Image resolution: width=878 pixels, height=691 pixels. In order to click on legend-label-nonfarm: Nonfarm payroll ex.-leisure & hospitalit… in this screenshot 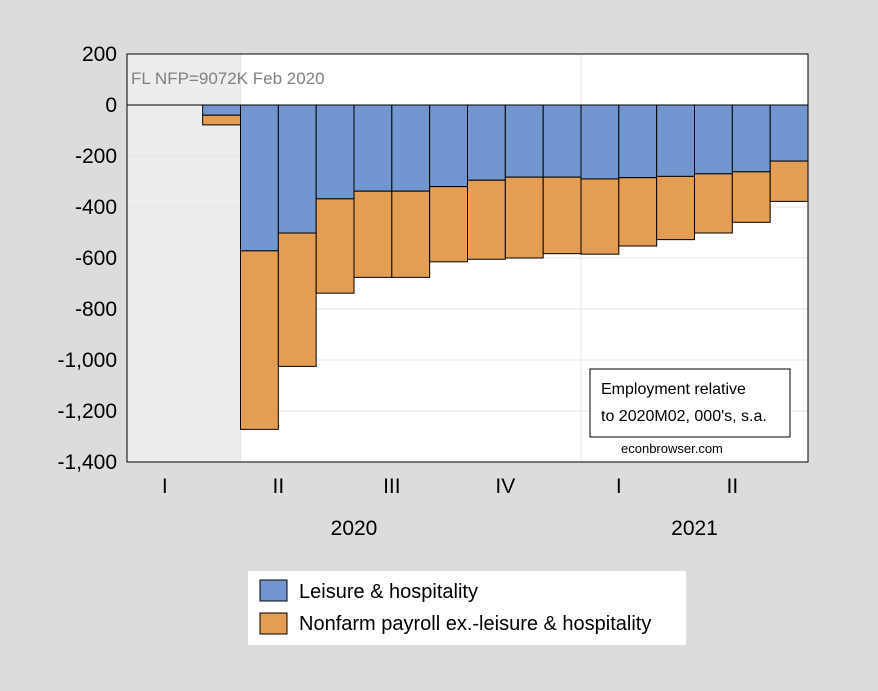, I will do `click(475, 624)`.